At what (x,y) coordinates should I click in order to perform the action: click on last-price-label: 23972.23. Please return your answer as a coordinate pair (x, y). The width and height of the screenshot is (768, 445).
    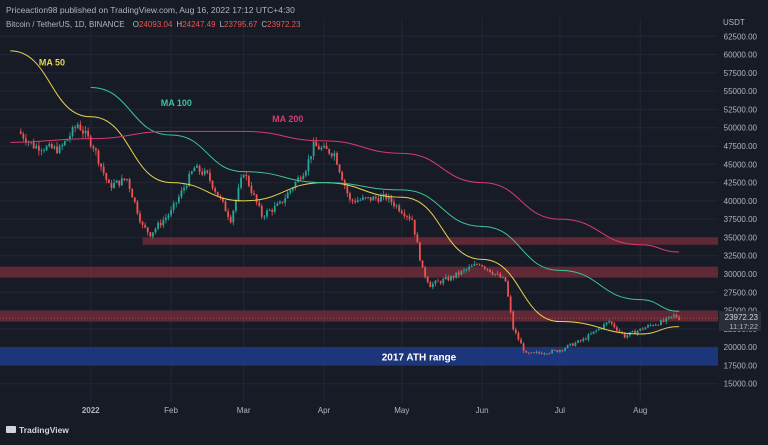
    Looking at the image, I should click on (742, 317).